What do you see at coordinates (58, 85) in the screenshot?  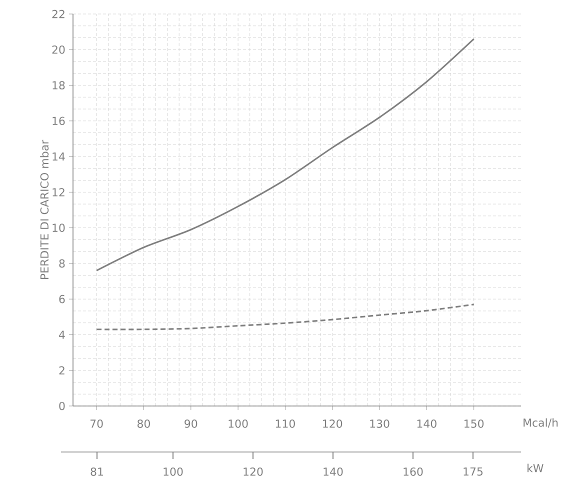 I see `y-tick-label: 18` at bounding box center [58, 85].